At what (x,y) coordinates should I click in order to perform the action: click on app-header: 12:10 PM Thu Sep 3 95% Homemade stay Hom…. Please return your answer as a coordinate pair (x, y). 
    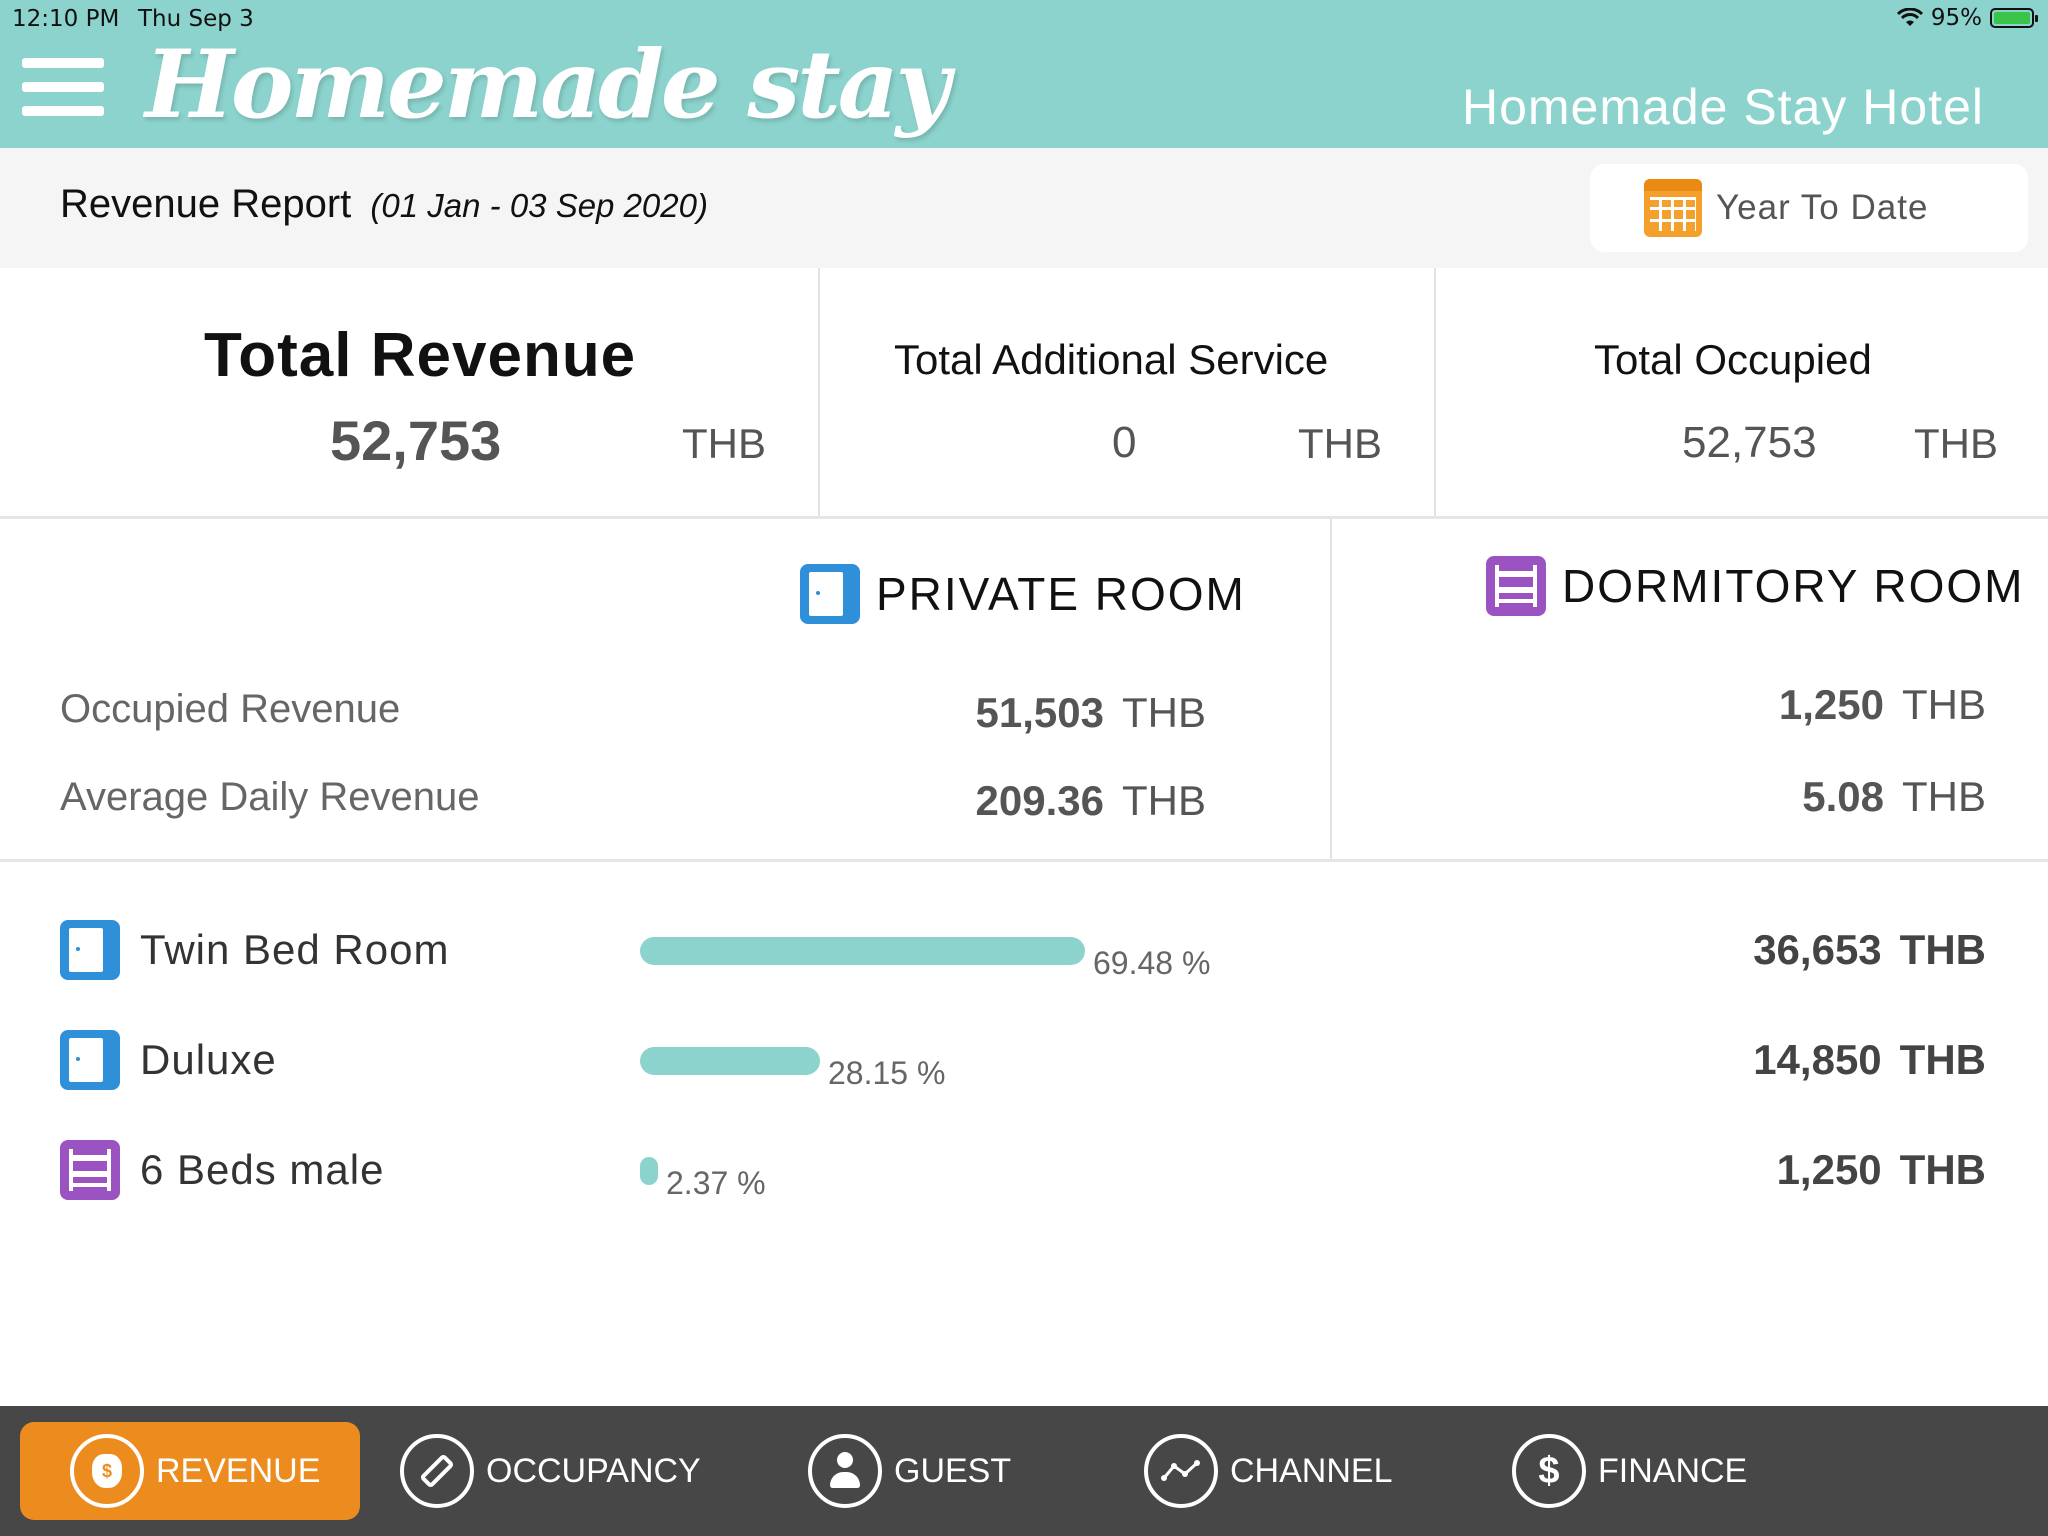
    Looking at the image, I should click on (1024, 74).